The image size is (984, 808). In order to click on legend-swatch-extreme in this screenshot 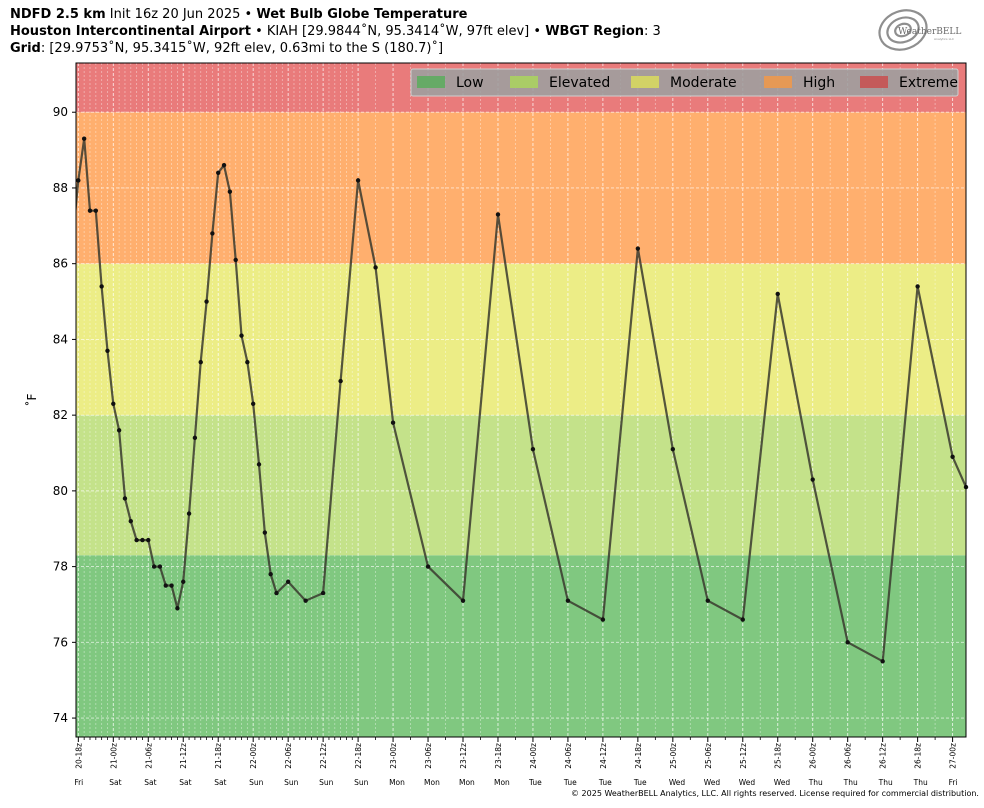, I will do `click(874, 82)`.